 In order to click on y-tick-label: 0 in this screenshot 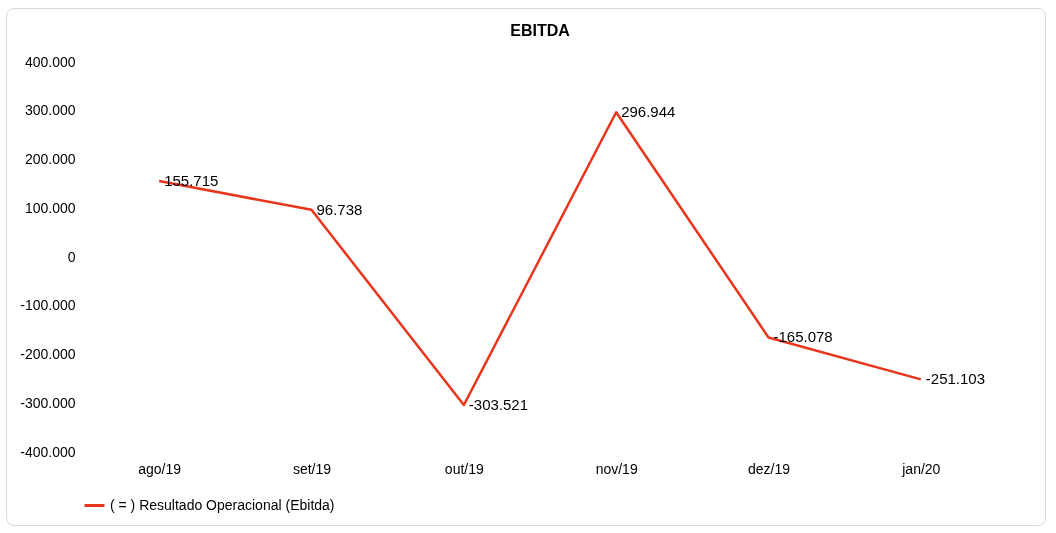, I will do `click(71, 256)`.